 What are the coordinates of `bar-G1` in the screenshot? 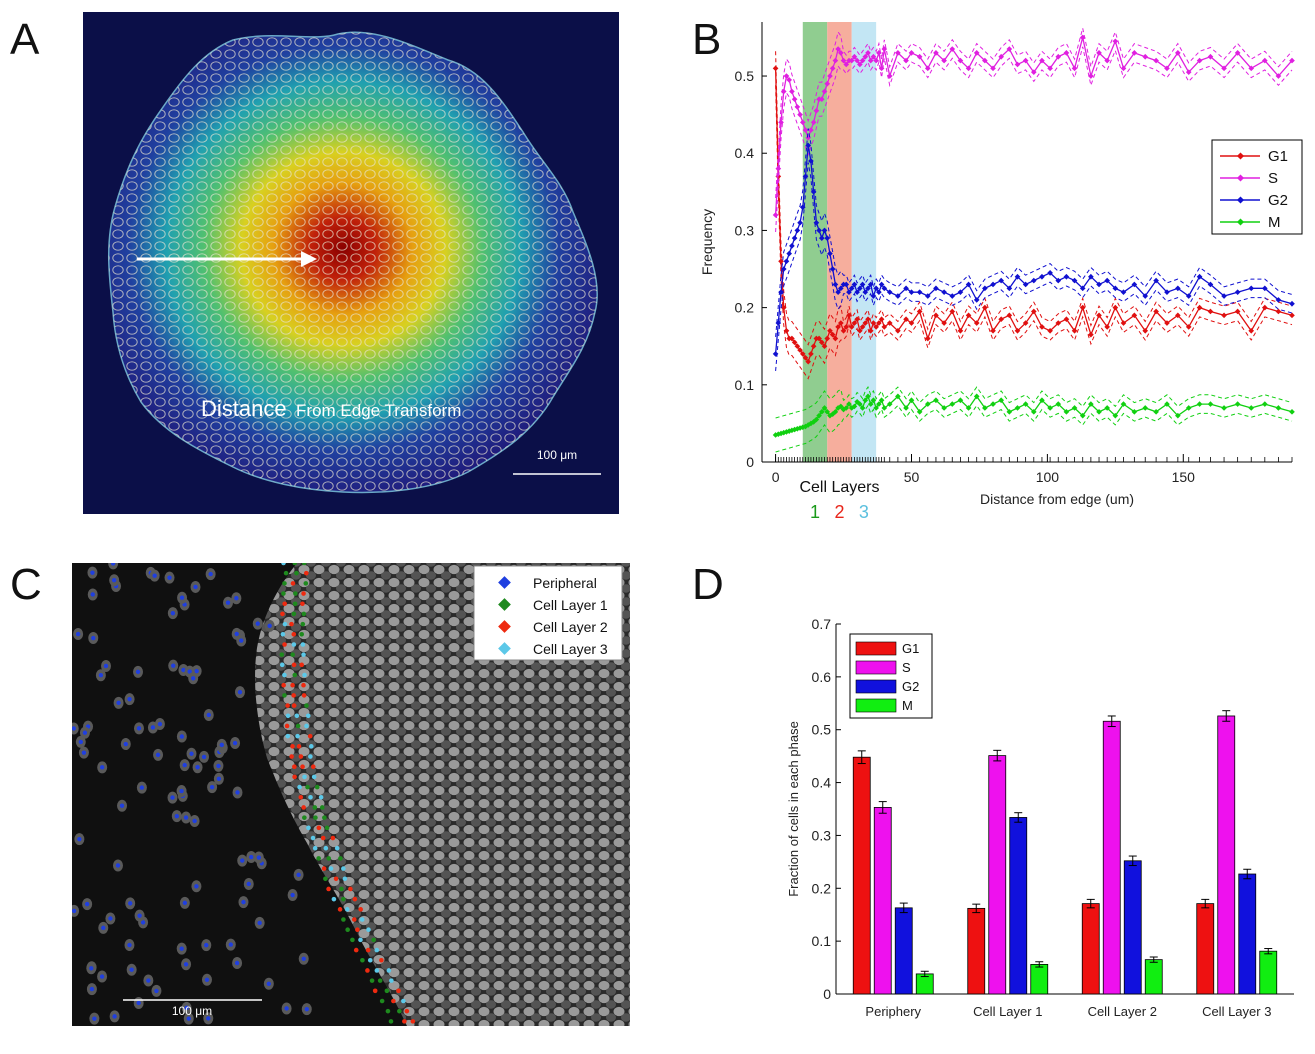 It's located at (1090, 949).